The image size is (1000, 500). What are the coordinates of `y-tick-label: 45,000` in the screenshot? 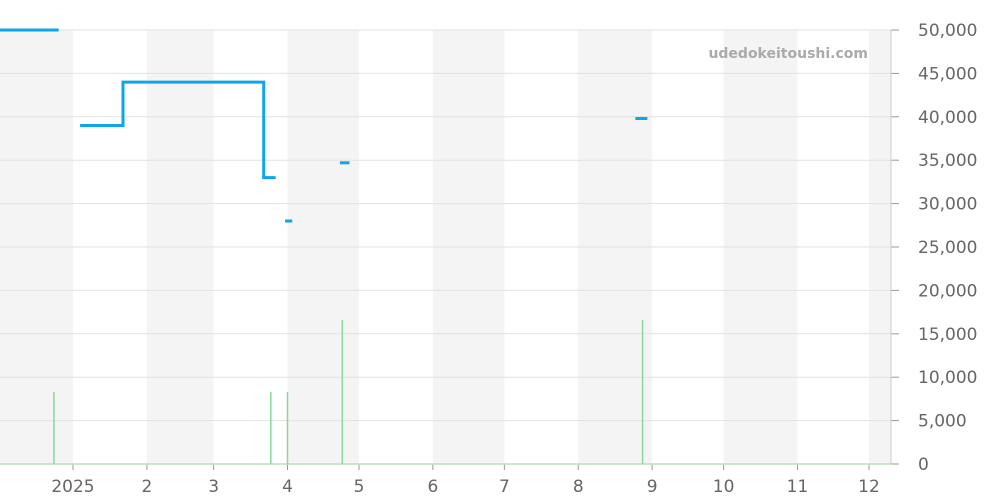 It's located at (947, 74).